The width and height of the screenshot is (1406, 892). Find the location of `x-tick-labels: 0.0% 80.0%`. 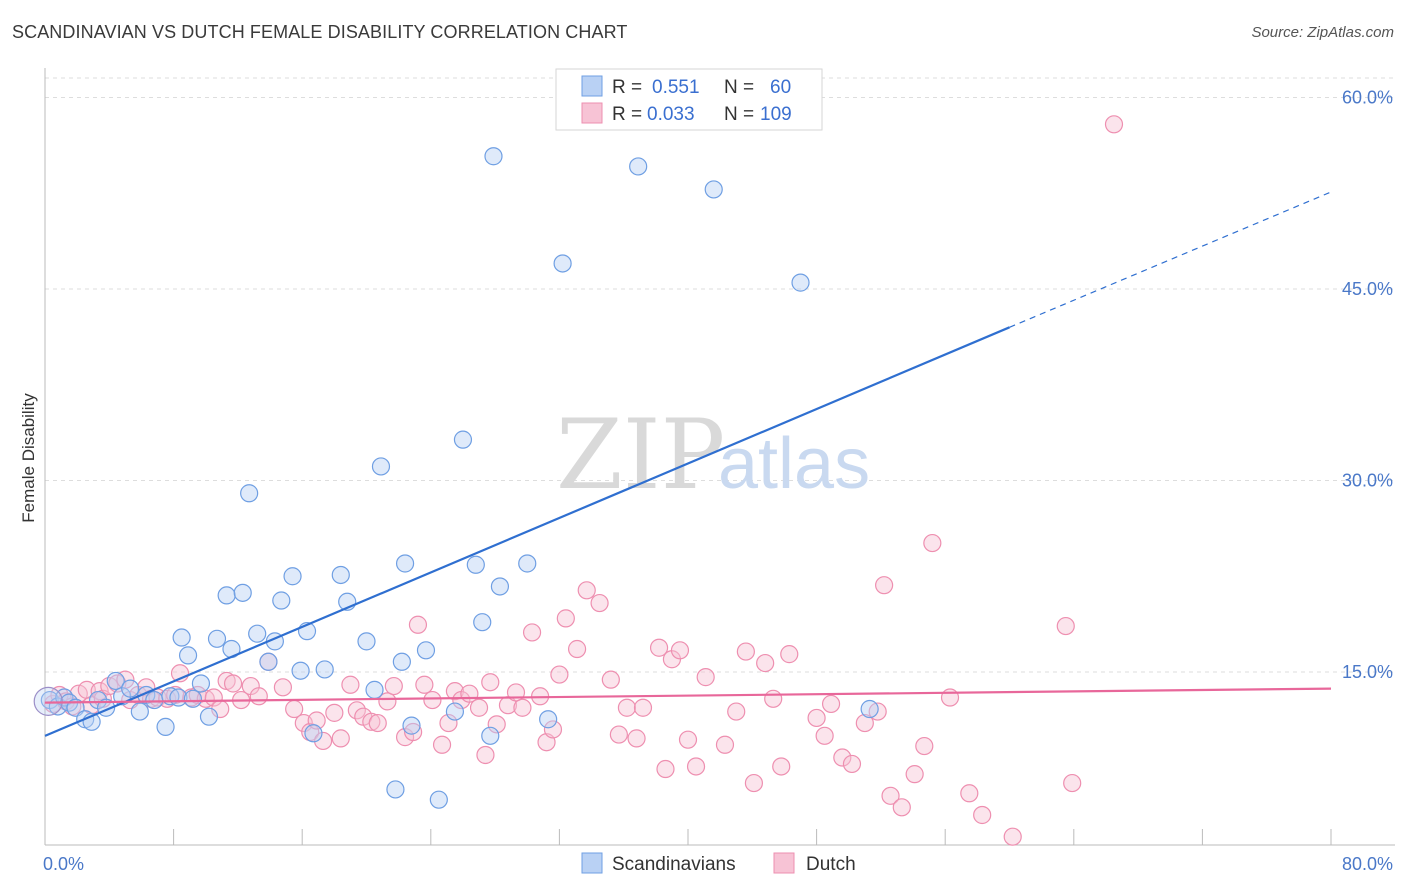

x-tick-labels: 0.0% 80.0% is located at coordinates (718, 864).